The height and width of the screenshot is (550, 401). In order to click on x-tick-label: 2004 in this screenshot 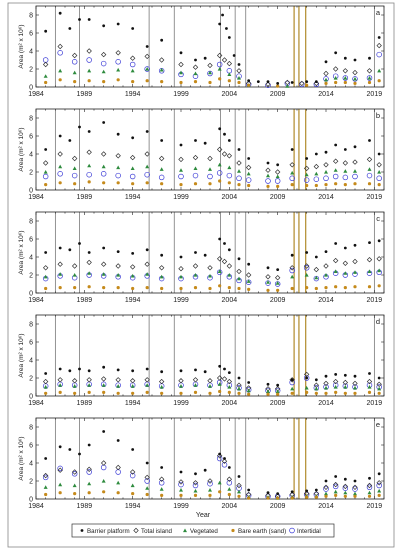, I will do `click(230, 197)`.